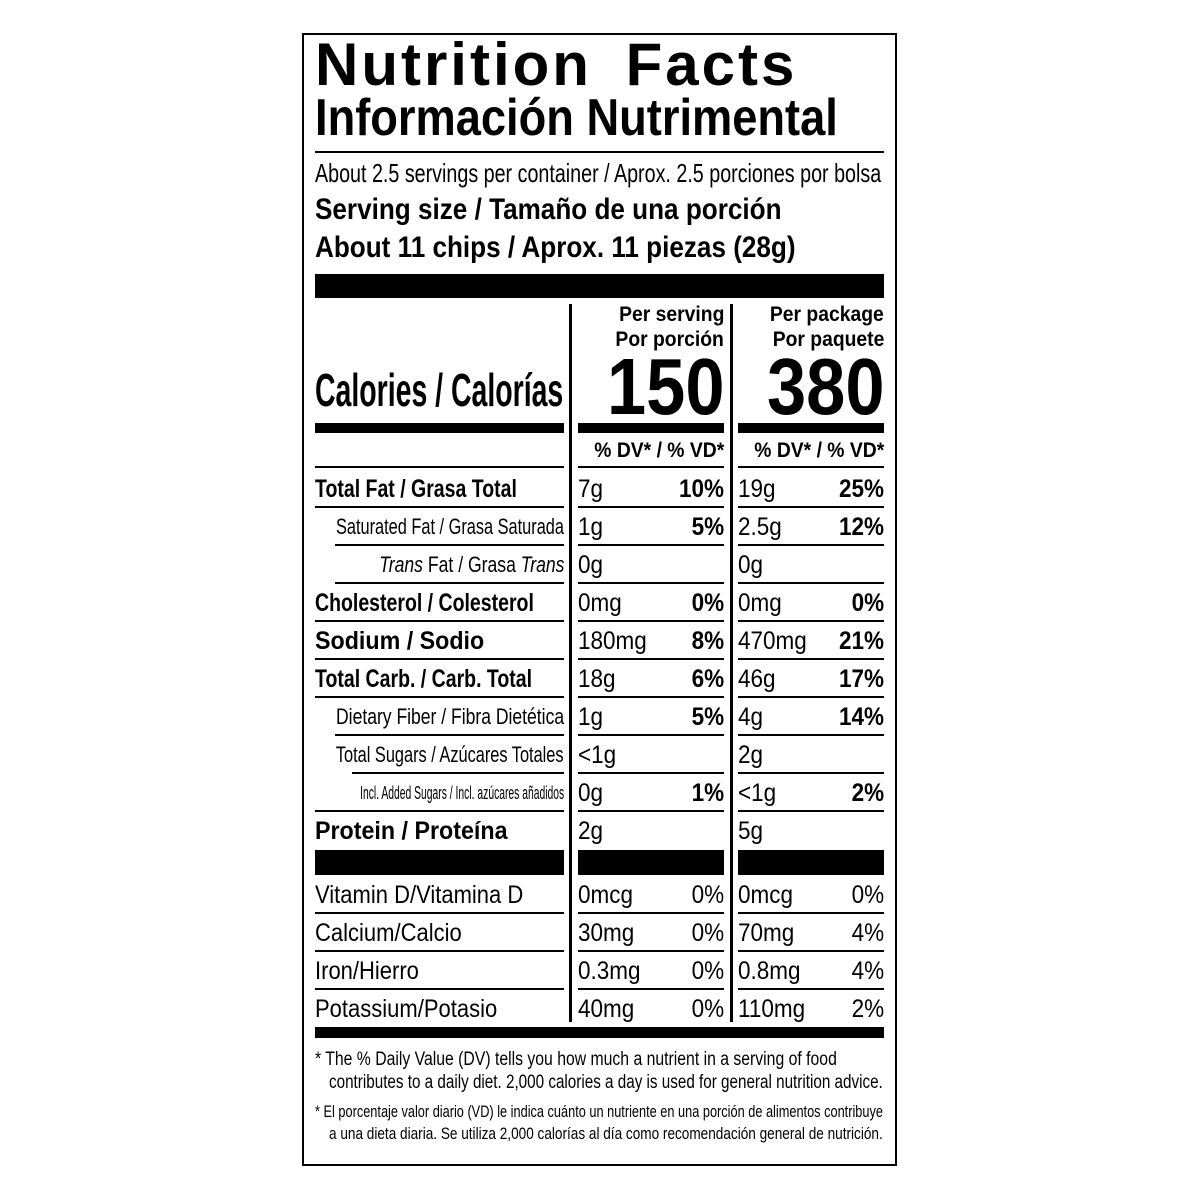  What do you see at coordinates (419, 895) in the screenshot?
I see `nutrient-label-text: Vitamin D/Vitamina D` at bounding box center [419, 895].